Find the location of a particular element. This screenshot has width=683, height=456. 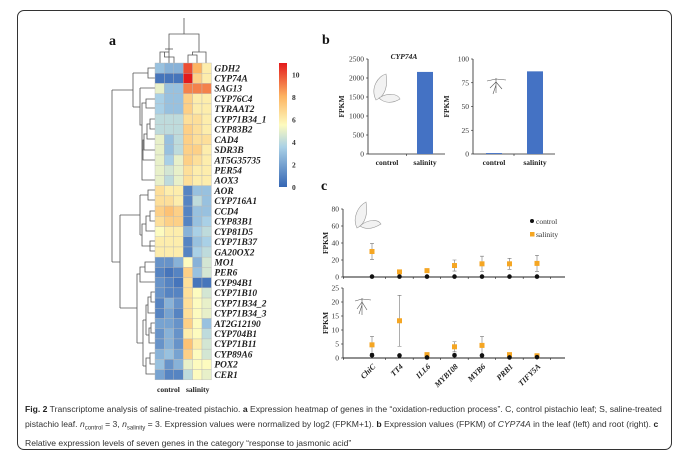

gene-label: AOX3 is located at coordinates (225, 182).